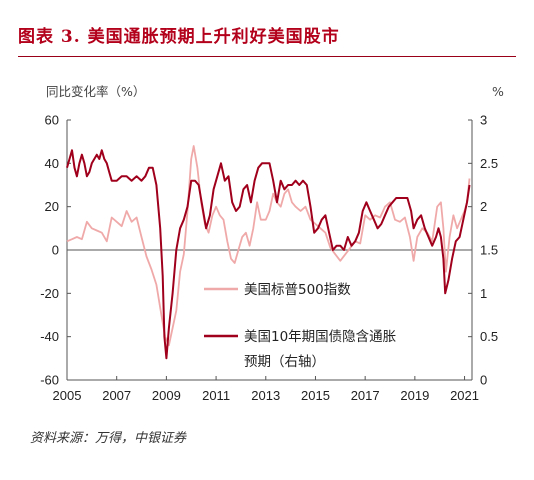 This screenshot has height=480, width=534. What do you see at coordinates (49, 293) in the screenshot?
I see `left-tick-label: -20` at bounding box center [49, 293].